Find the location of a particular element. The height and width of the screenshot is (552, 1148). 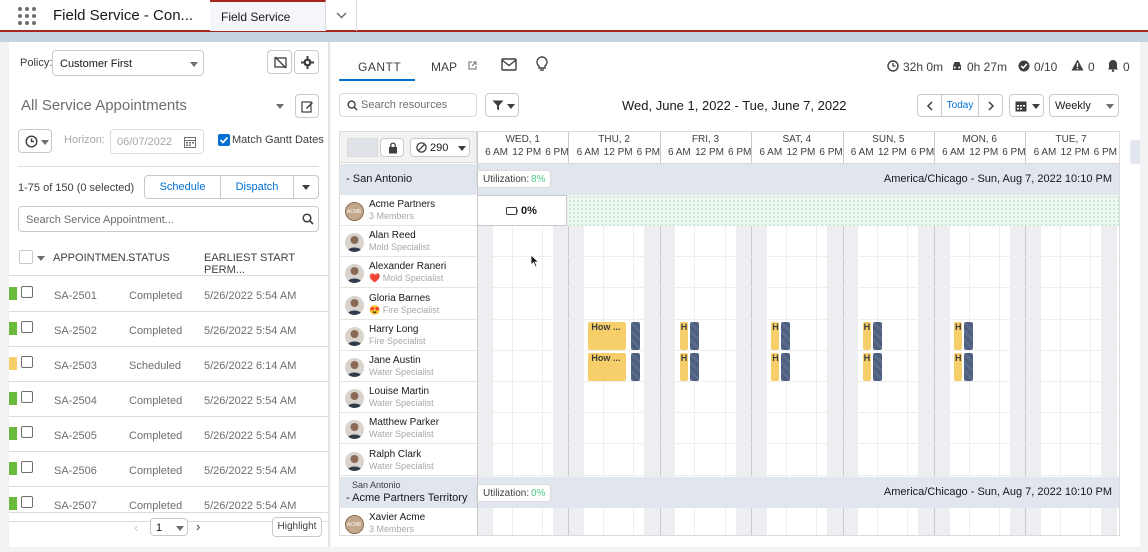

schedule-button: Schedule is located at coordinates (182, 187).